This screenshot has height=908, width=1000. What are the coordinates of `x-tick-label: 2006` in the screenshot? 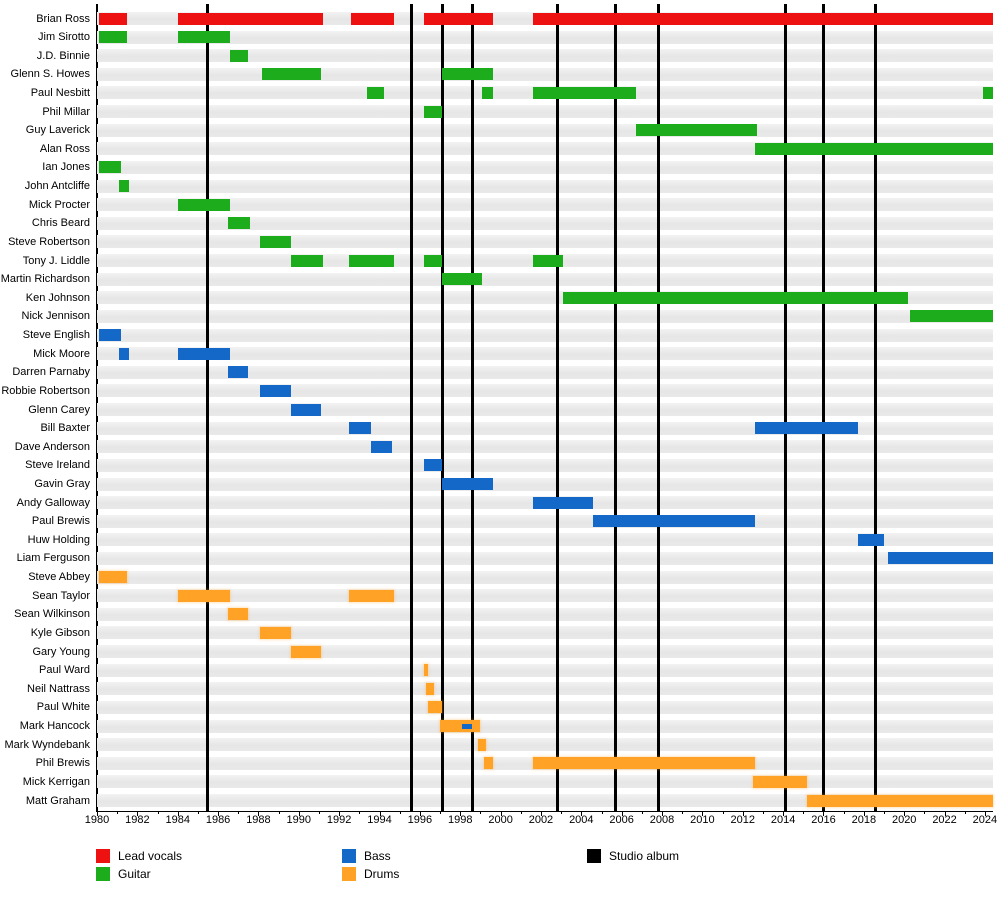 It's located at (621, 820).